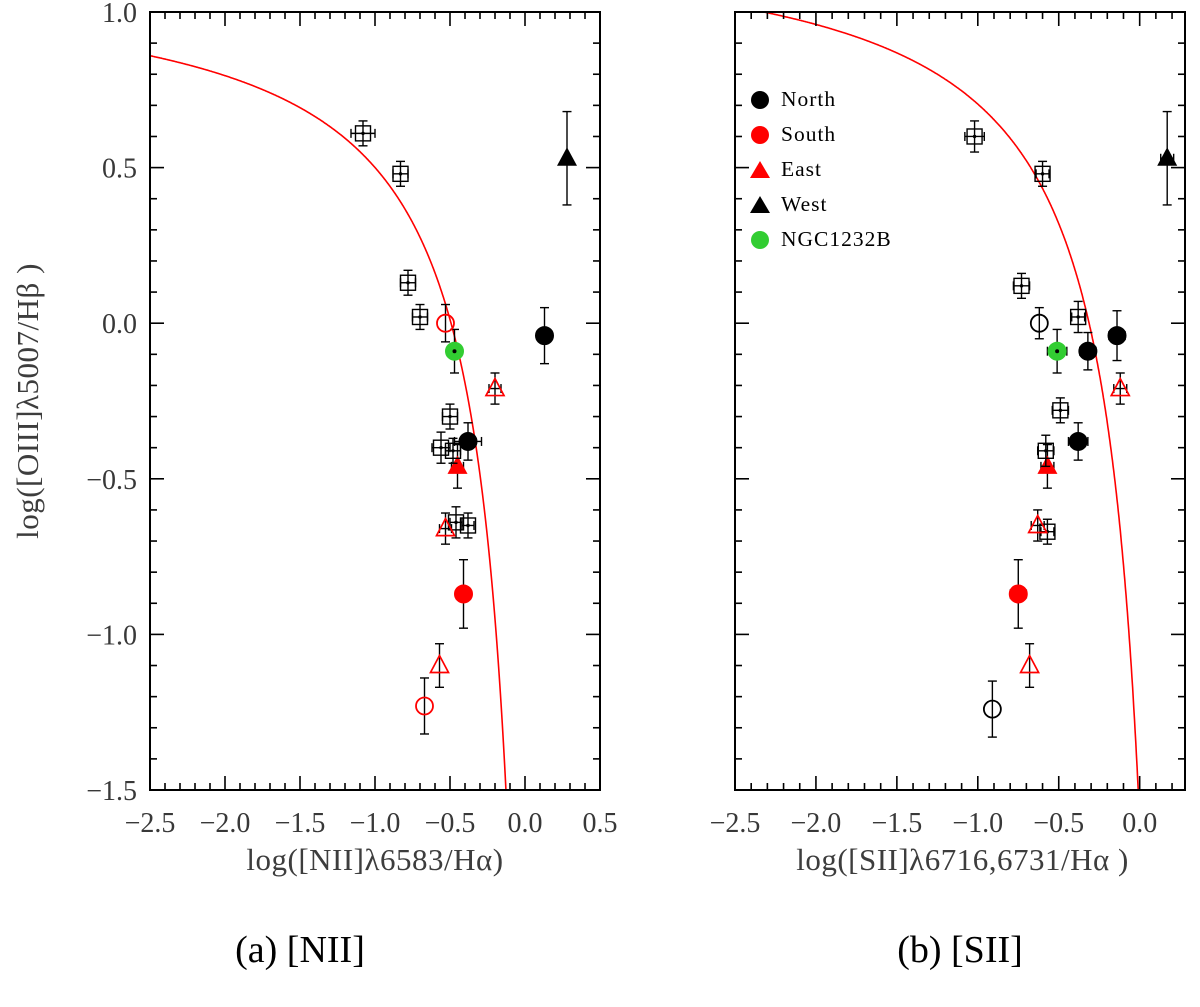 The height and width of the screenshot is (1007, 1200). What do you see at coordinates (960, 950) in the screenshot?
I see `panel-b-caption: (b) [SII]` at bounding box center [960, 950].